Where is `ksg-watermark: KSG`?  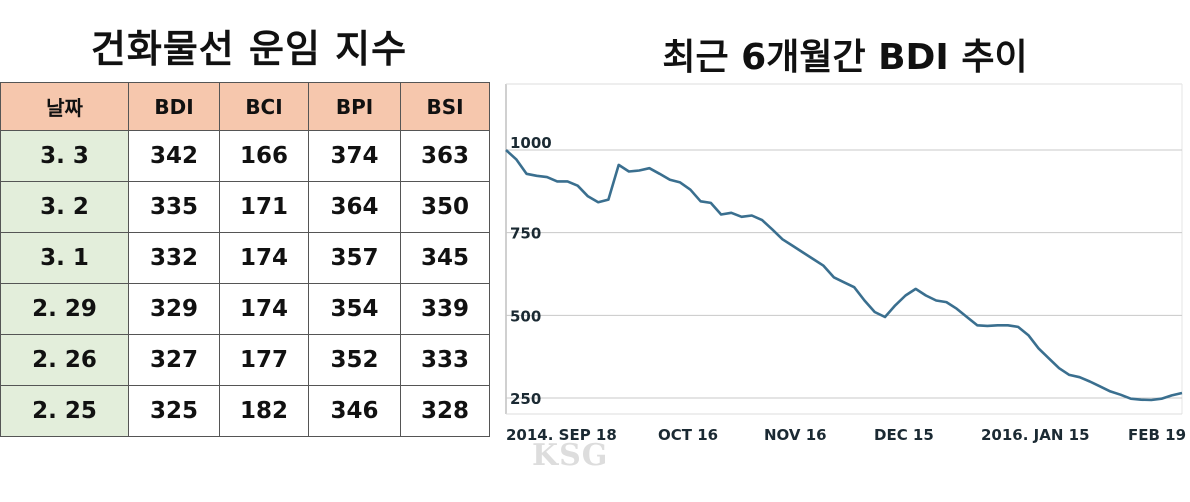 ksg-watermark: KSG is located at coordinates (570, 455).